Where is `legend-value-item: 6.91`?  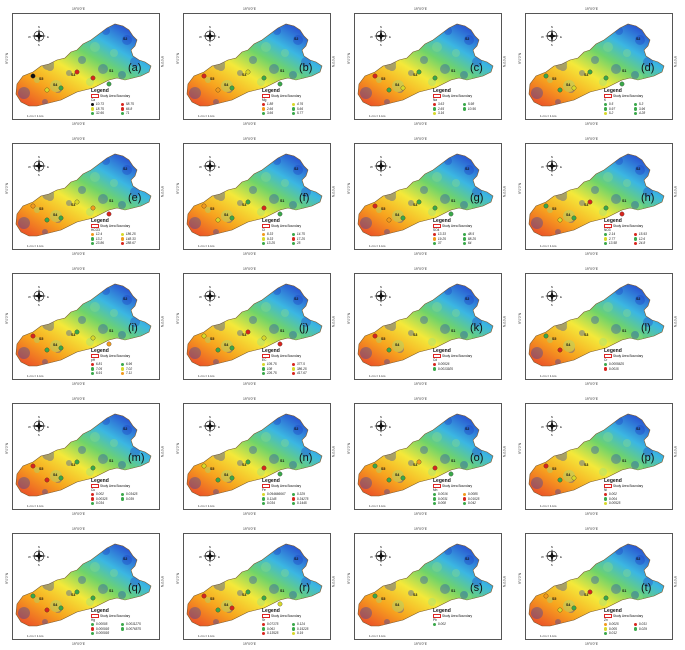 legend-value-item: 6.91 is located at coordinates (96, 373).